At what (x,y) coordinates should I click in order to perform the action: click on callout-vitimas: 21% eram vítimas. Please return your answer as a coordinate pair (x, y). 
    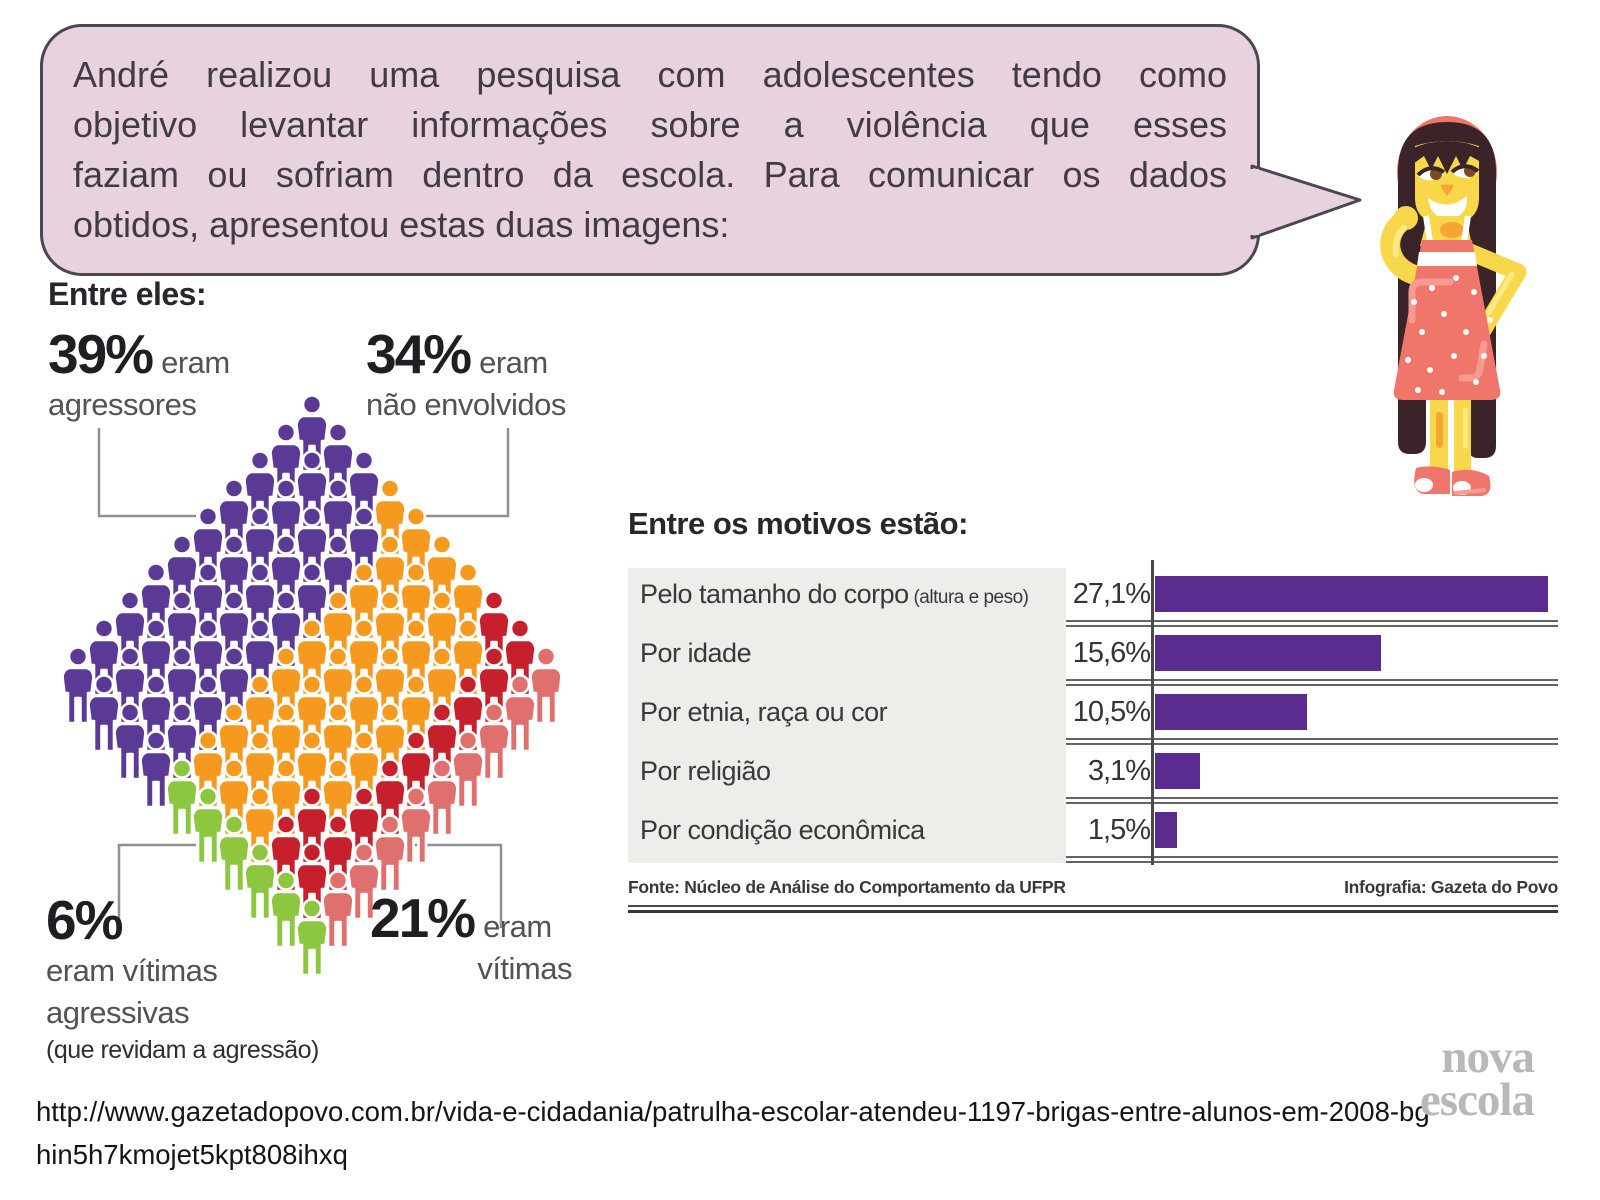
    Looking at the image, I should click on (474, 939).